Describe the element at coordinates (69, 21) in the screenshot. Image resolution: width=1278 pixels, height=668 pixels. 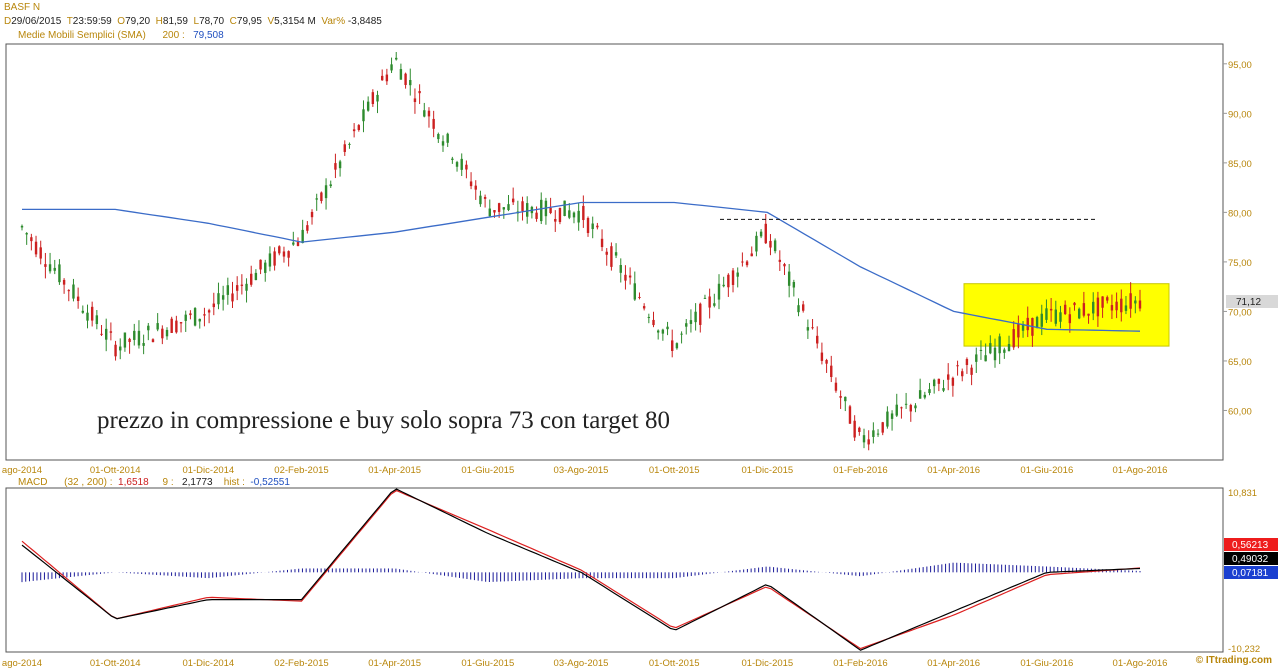
I see `time-key: T` at that location.